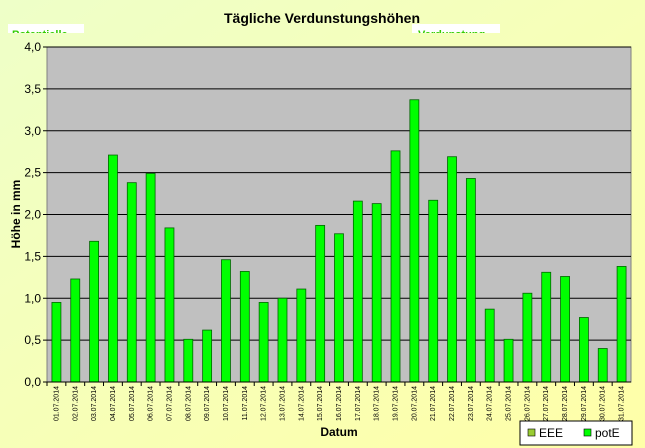 The image size is (645, 448). Describe the element at coordinates (576, 433) in the screenshot. I see `legend` at that location.